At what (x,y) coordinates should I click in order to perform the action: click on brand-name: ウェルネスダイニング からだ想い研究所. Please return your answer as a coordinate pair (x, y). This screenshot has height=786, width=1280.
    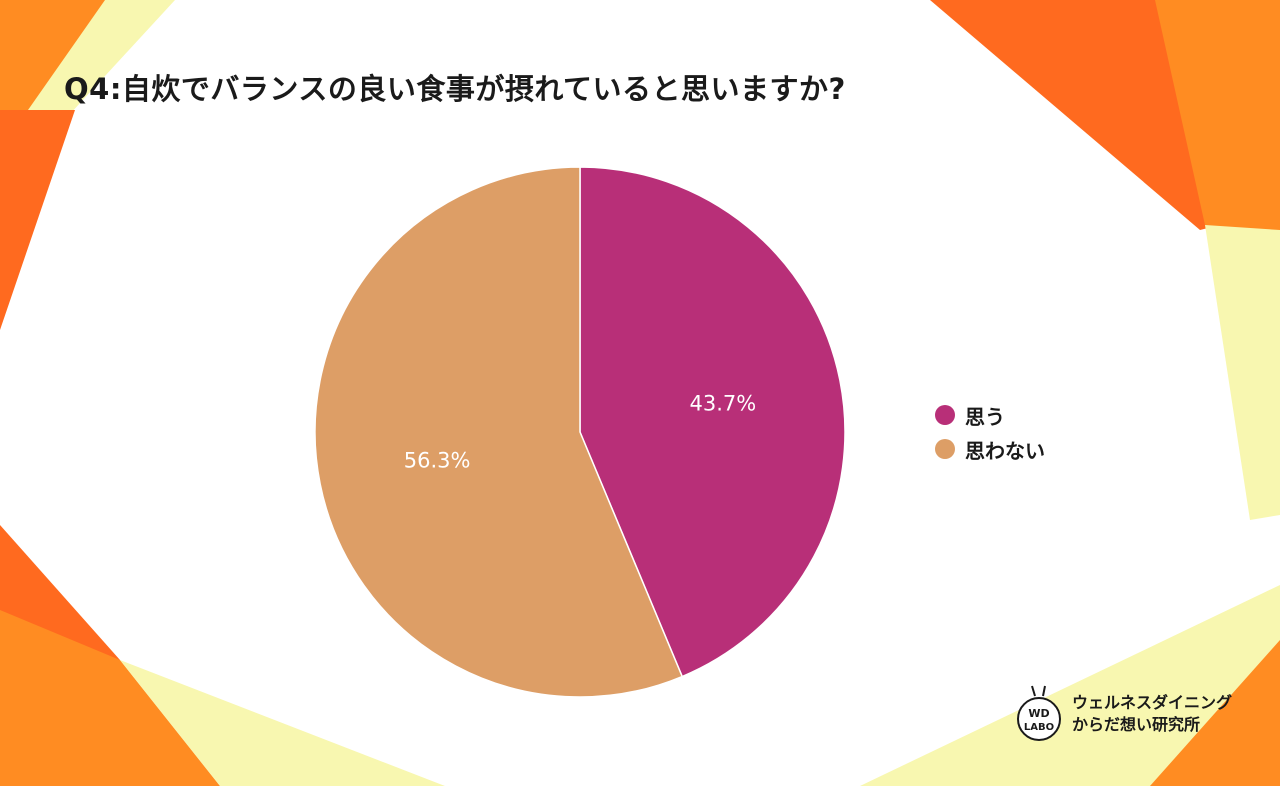
    Looking at the image, I should click on (1152, 714).